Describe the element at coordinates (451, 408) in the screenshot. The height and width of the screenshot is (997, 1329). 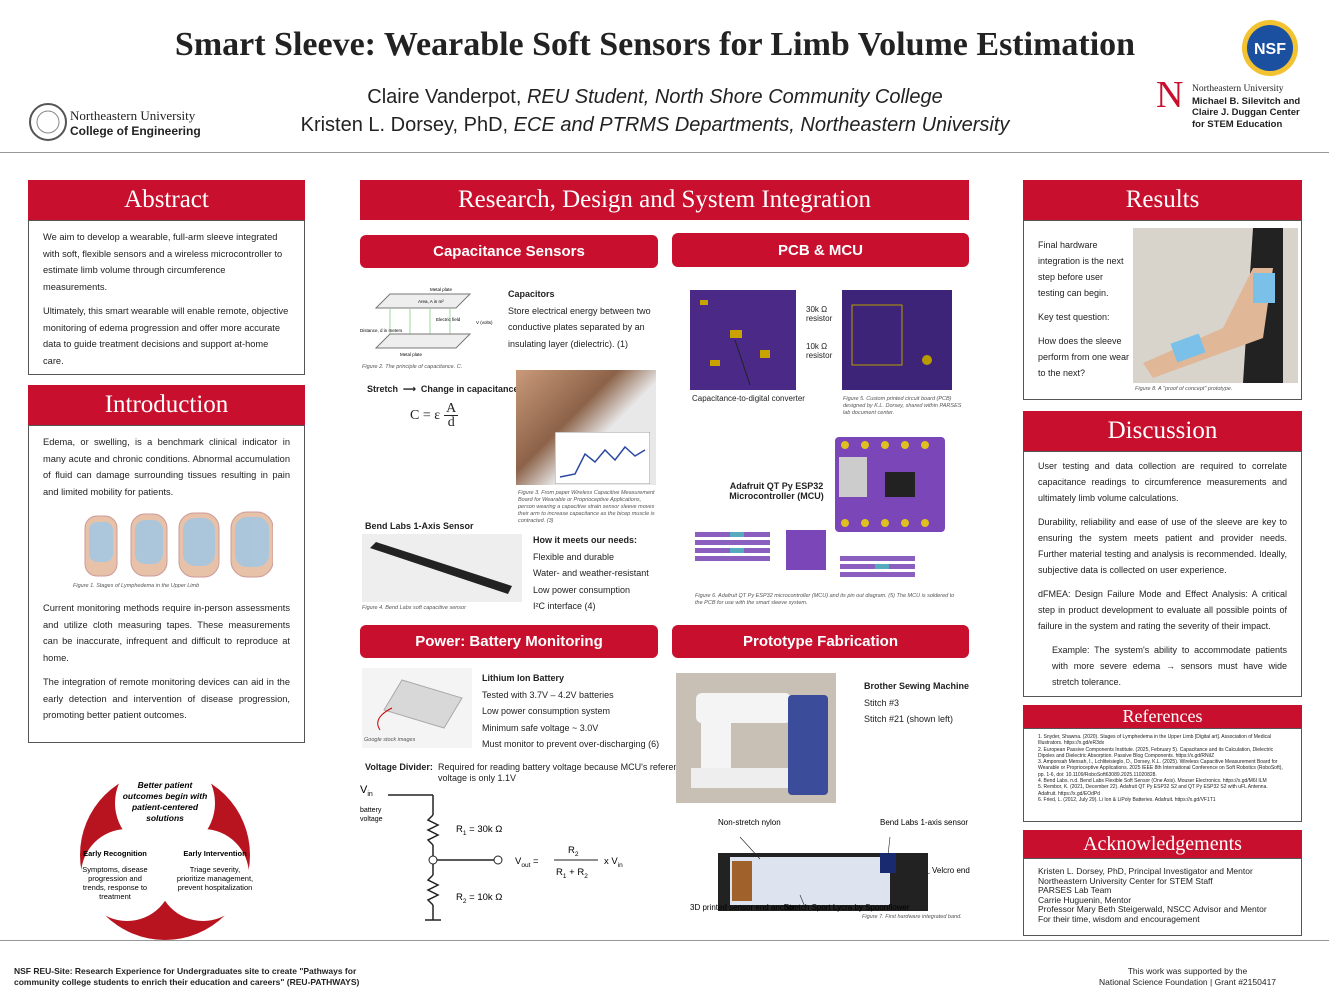
I see `formula-num: A` at that location.